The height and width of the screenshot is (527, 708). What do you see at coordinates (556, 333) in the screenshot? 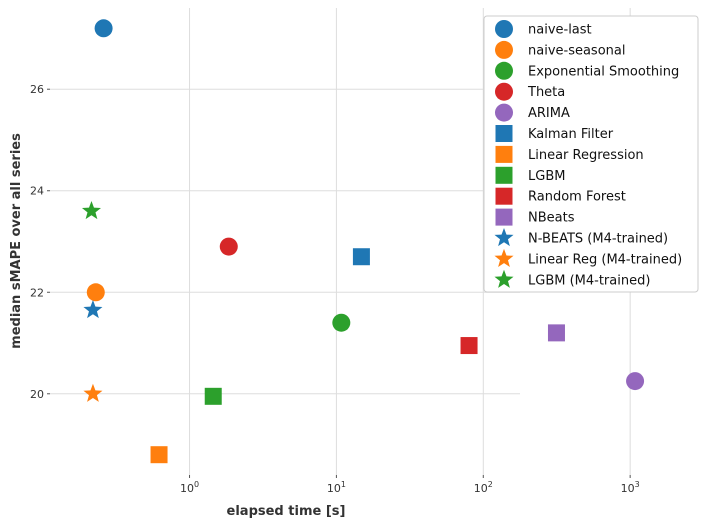
I see `point-nbeats` at bounding box center [556, 333].